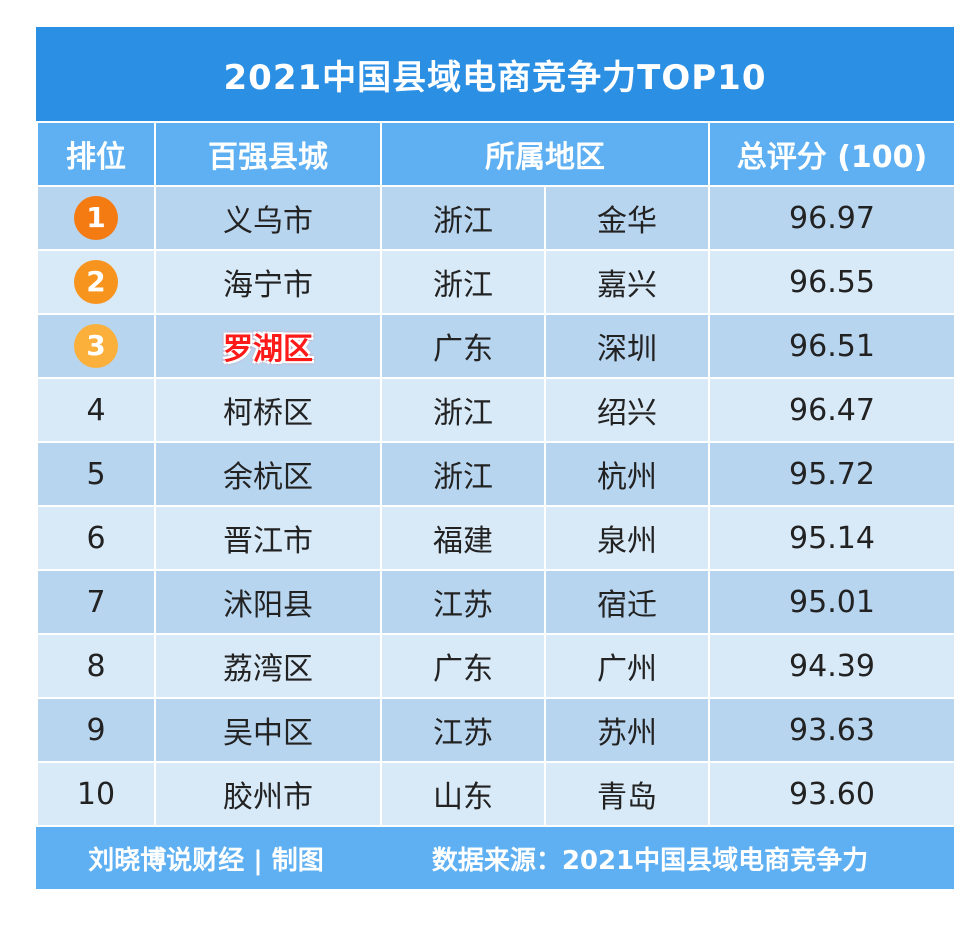  What do you see at coordinates (268, 410) in the screenshot?
I see `county-cell: 柯桥区` at bounding box center [268, 410].